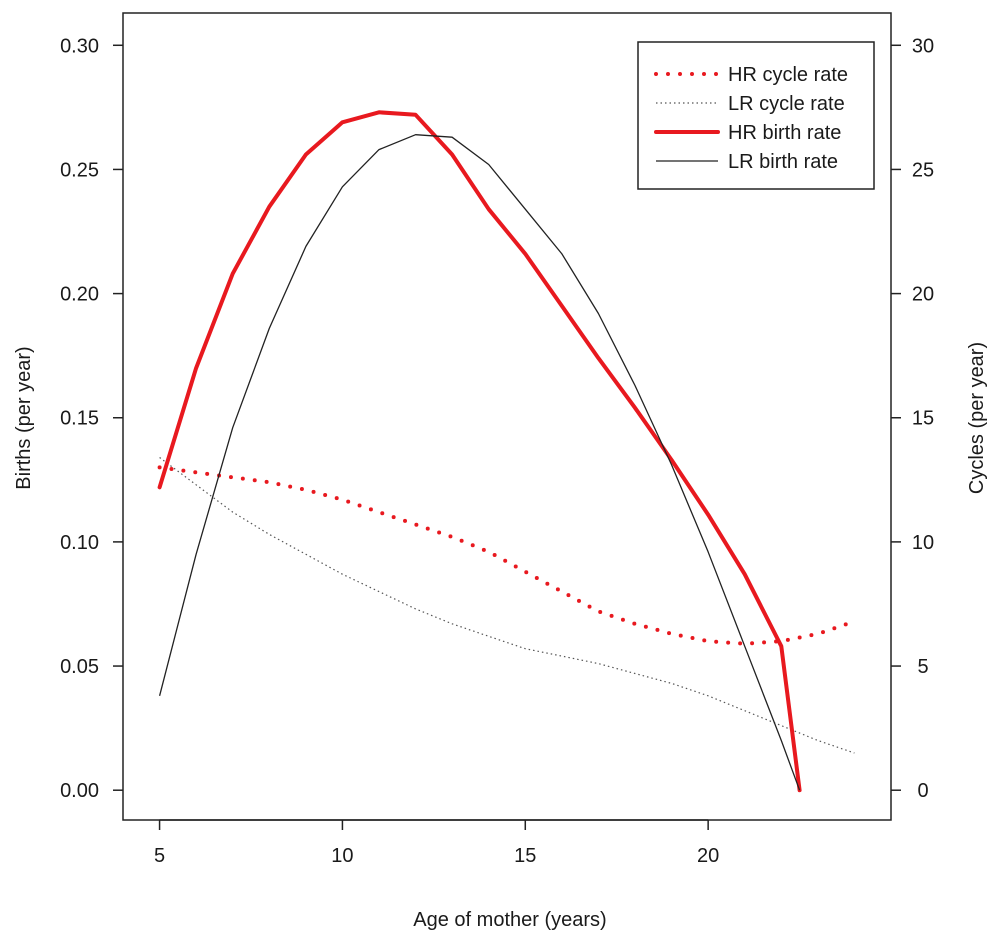 The image size is (993, 936). I want to click on y-axis-left: 0.00 0.05 0.10 0.15 0.20 0.25 0.30, so click(91, 418).